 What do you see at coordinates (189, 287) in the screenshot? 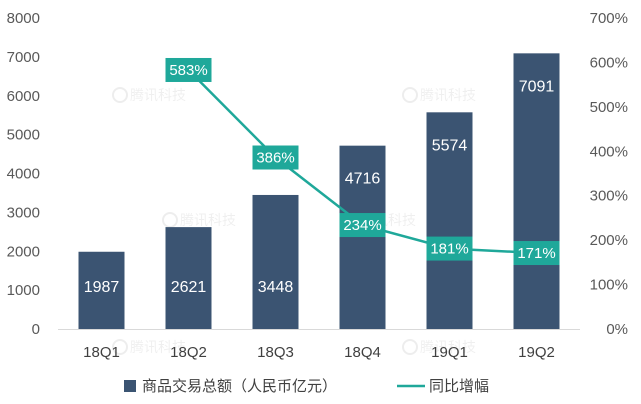
I see `bar-value-label: 2621` at bounding box center [189, 287].